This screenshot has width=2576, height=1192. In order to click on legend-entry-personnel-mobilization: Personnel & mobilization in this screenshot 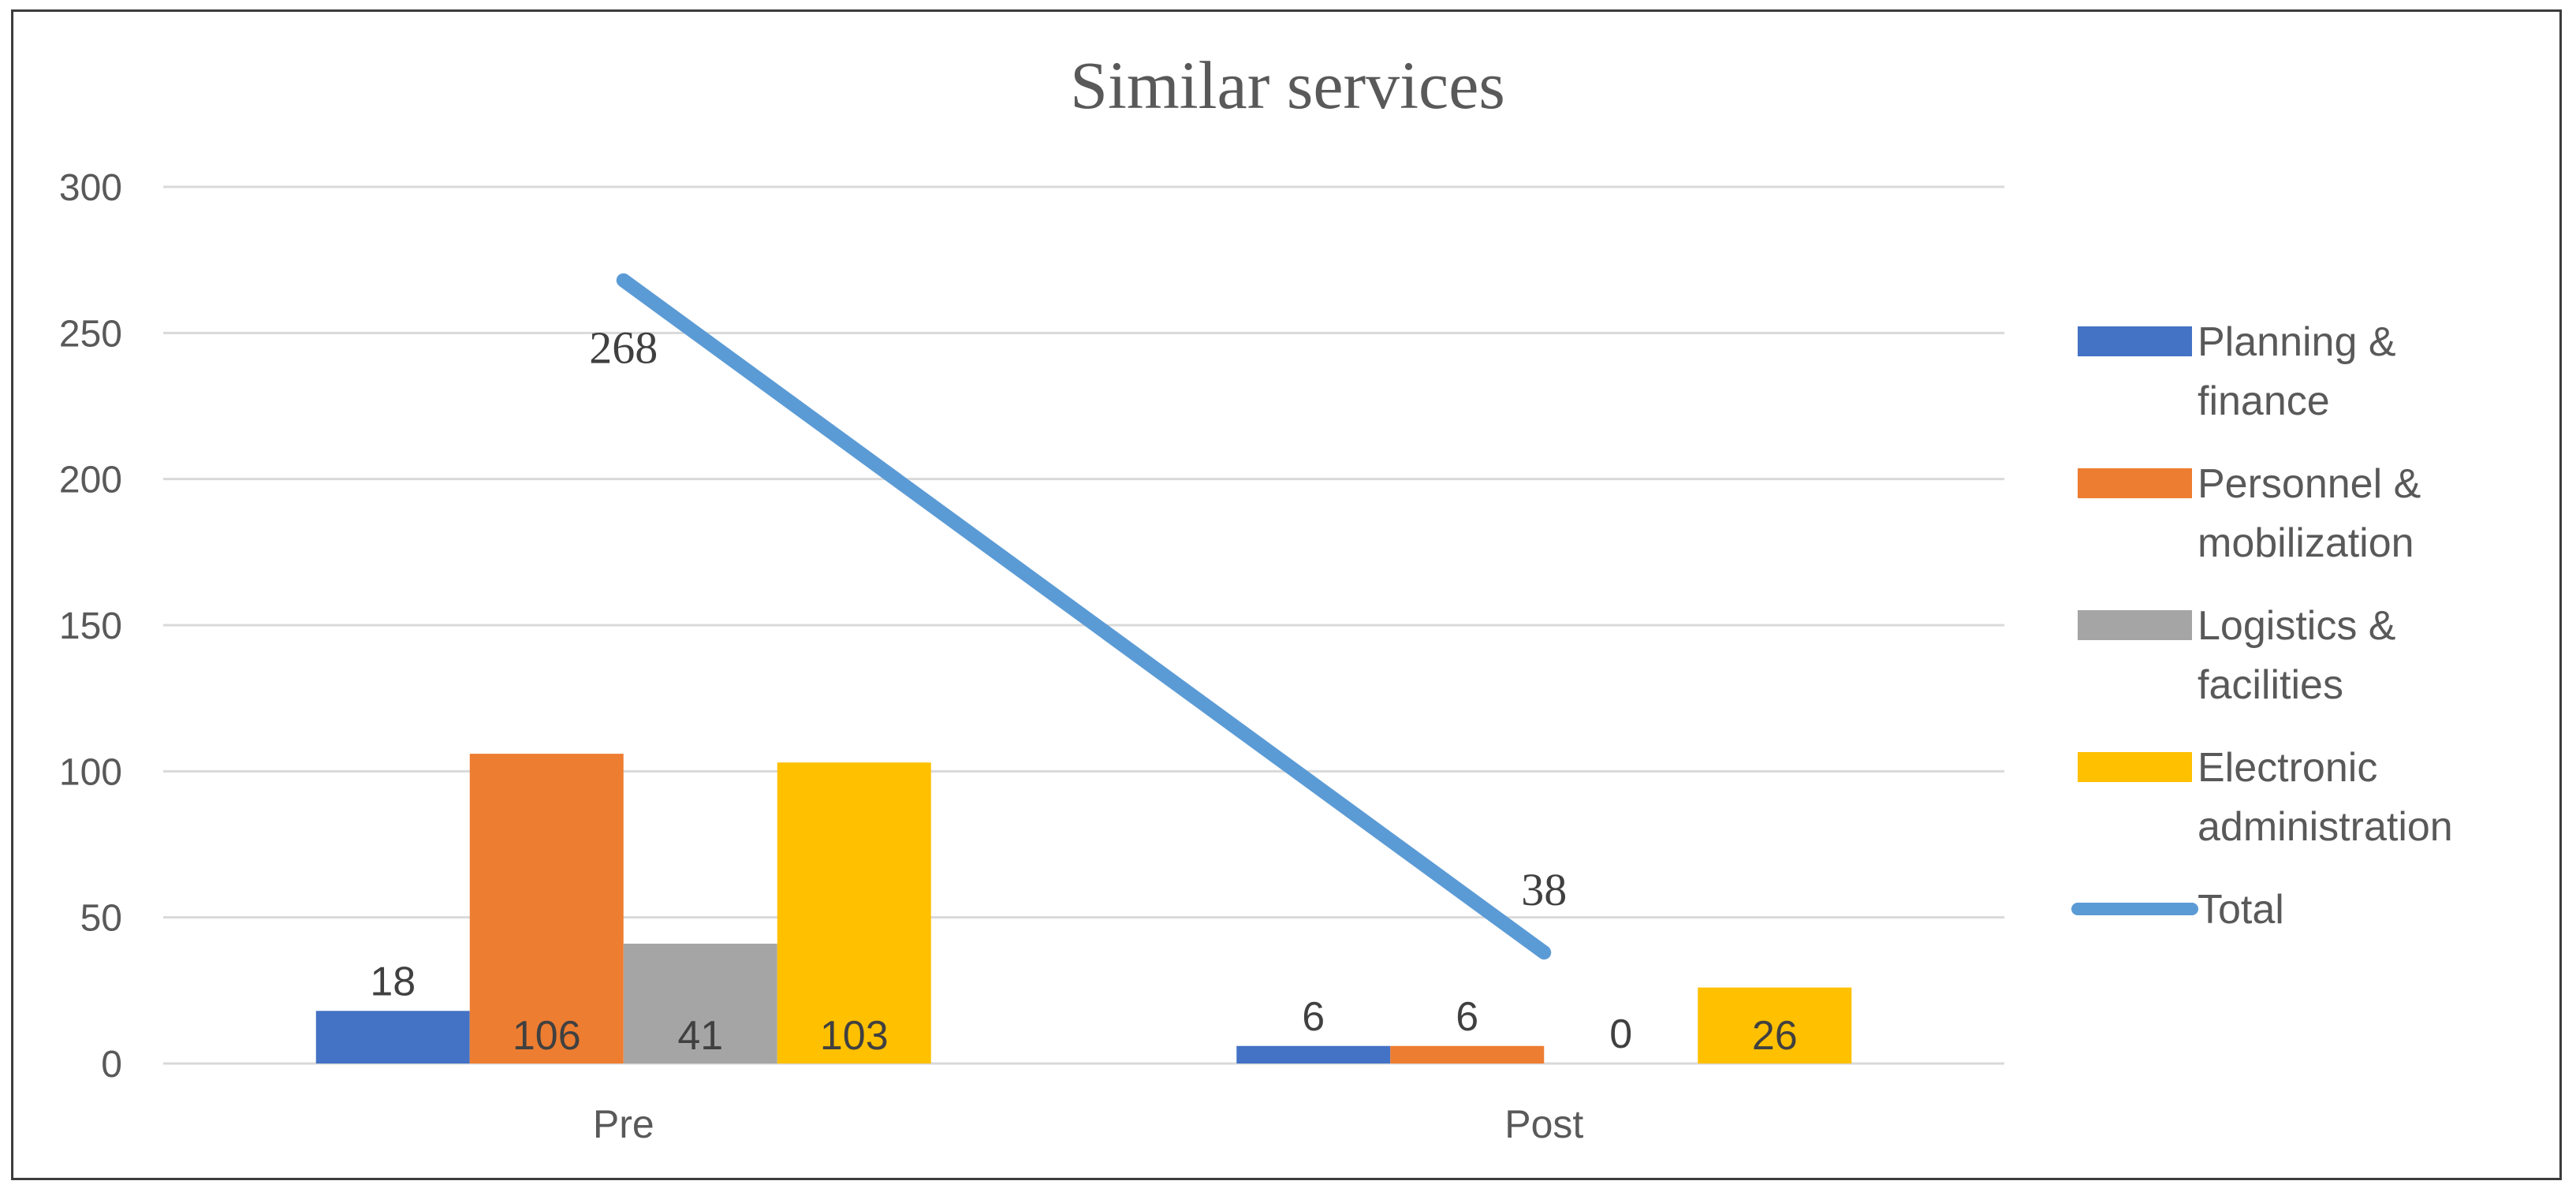, I will do `click(2249, 513)`.